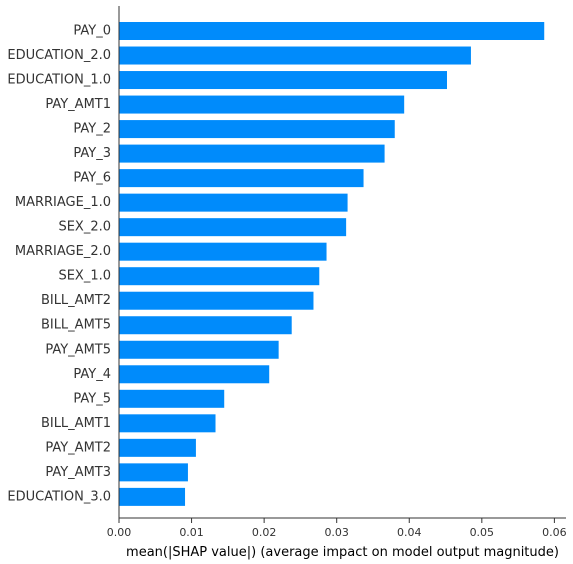 Image resolution: width=573 pixels, height=564 pixels. What do you see at coordinates (63, 251) in the screenshot?
I see `category-label: MARRIAGE_2.0` at bounding box center [63, 251].